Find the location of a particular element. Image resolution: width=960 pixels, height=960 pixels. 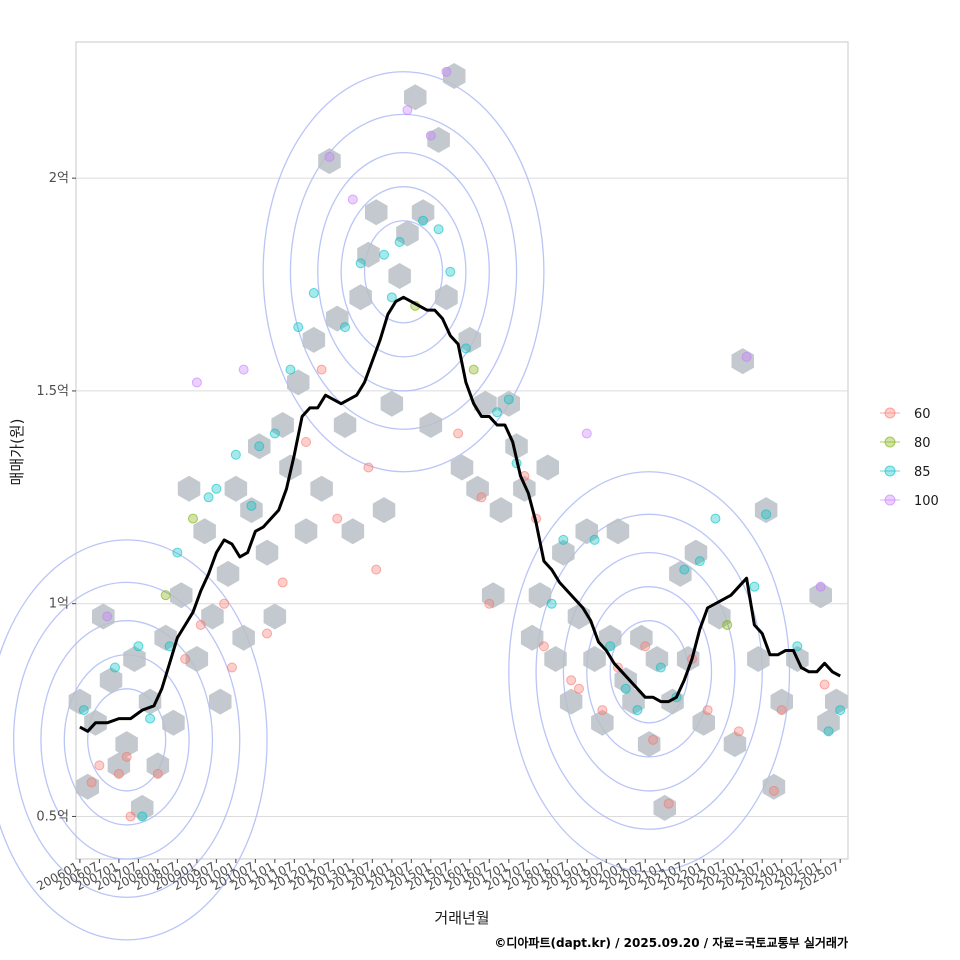

legend-label-100: 100 is located at coordinates (926, 501).